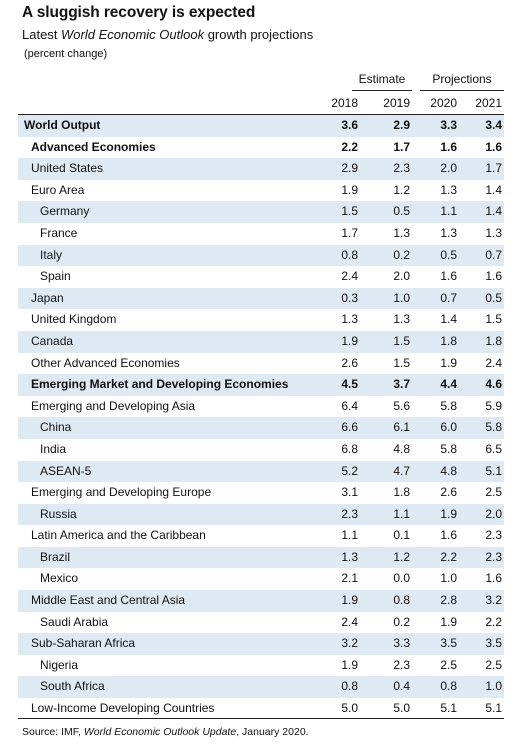 This screenshot has width=522, height=744. What do you see at coordinates (139, 12) in the screenshot?
I see `table-title: A sluggish recovery is expected` at bounding box center [139, 12].